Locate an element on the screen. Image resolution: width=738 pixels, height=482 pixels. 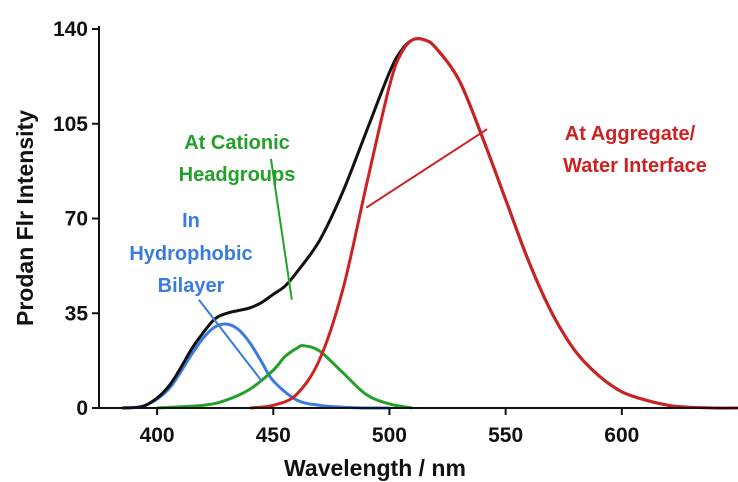
pointer-bilayer is located at coordinates (230, 340).